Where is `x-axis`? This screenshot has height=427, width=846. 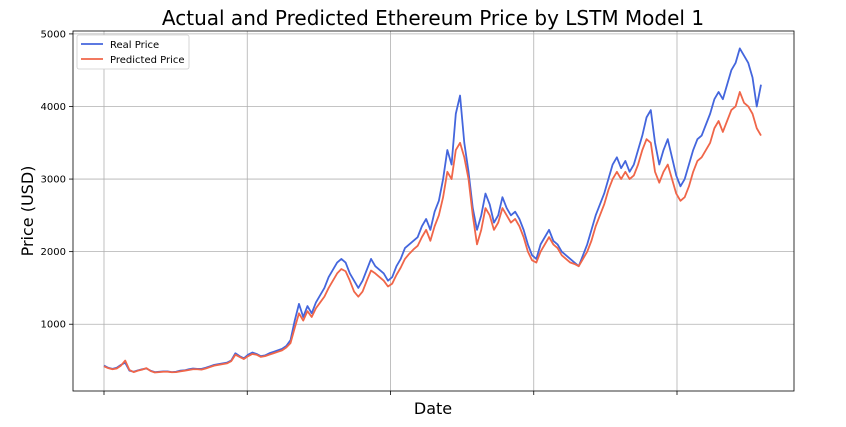 x-axis is located at coordinates (390, 393).